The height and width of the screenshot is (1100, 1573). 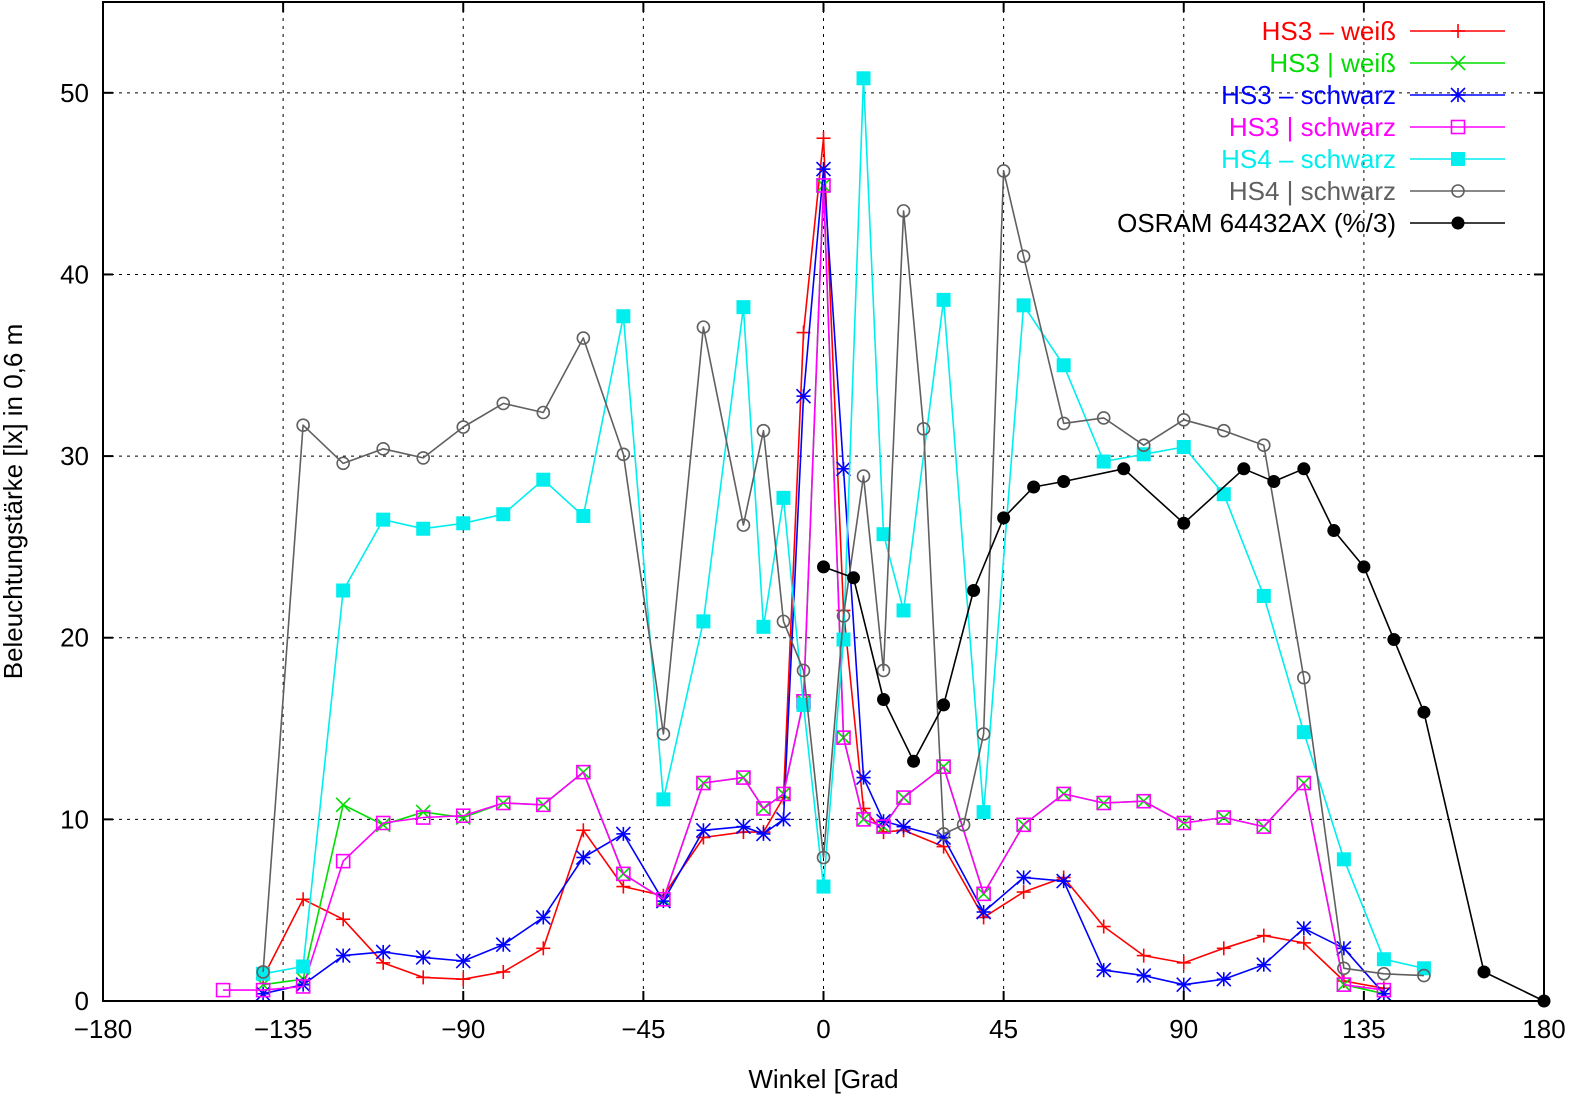 I want to click on legend-label: HS3 – schwarz, so click(x=1308, y=95).